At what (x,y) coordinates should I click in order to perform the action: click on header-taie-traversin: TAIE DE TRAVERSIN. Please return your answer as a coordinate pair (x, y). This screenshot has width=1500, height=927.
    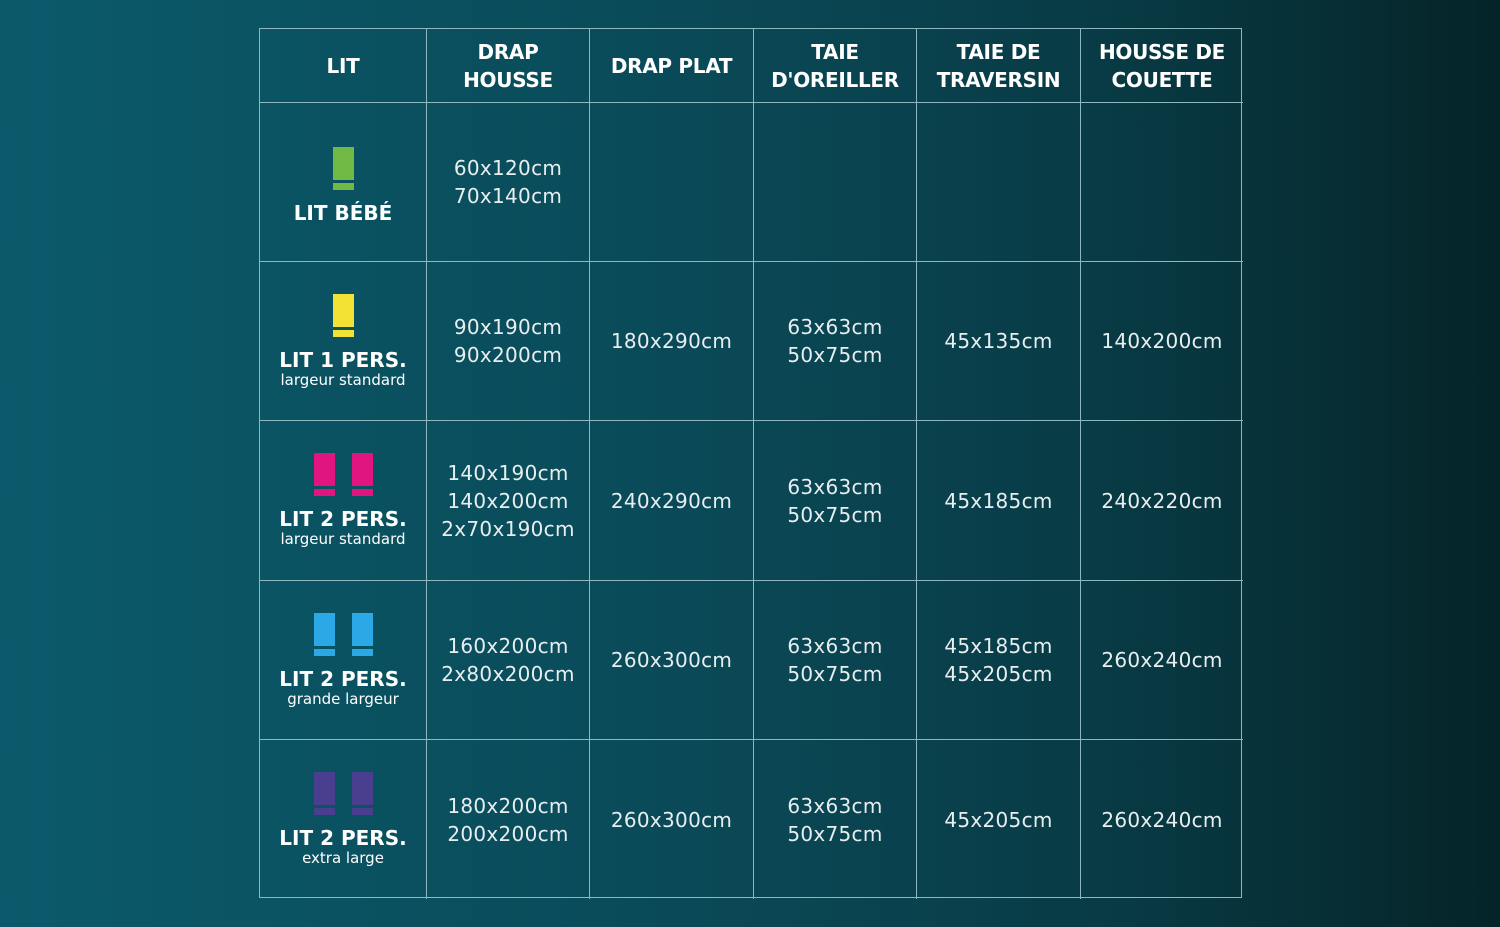
    Looking at the image, I should click on (999, 66).